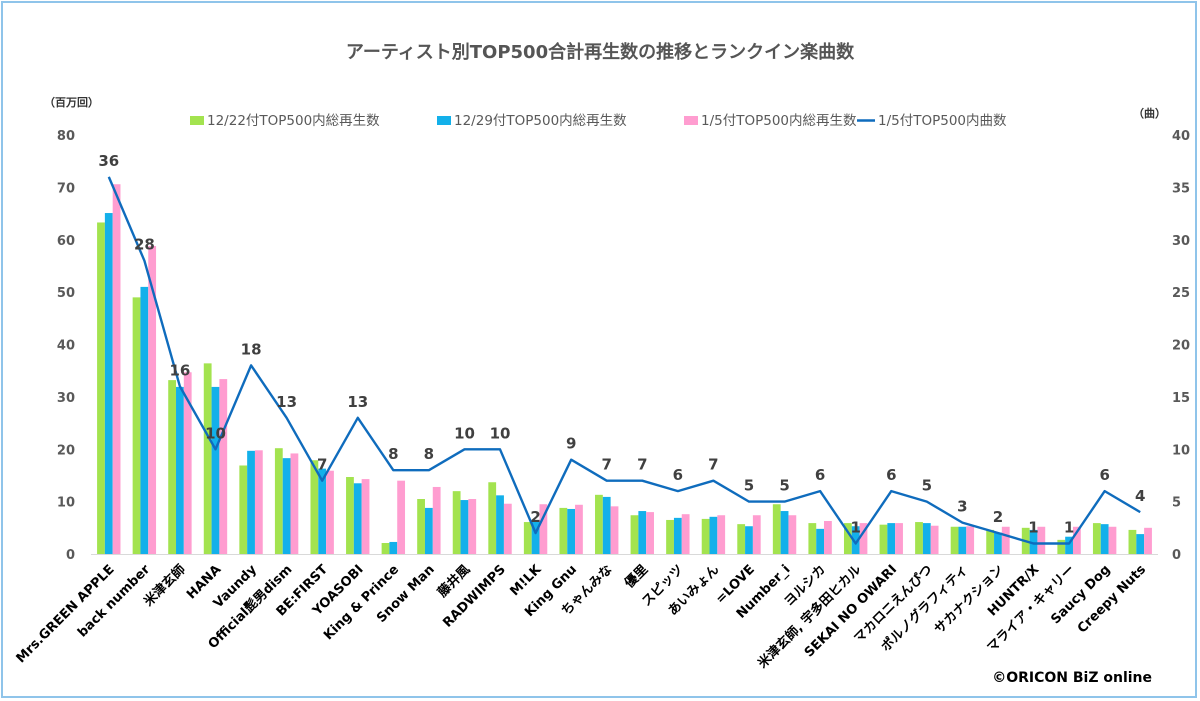 The height and width of the screenshot is (701, 1200). Describe the element at coordinates (66, 503) in the screenshot. I see `y-tick-left: 10` at that location.